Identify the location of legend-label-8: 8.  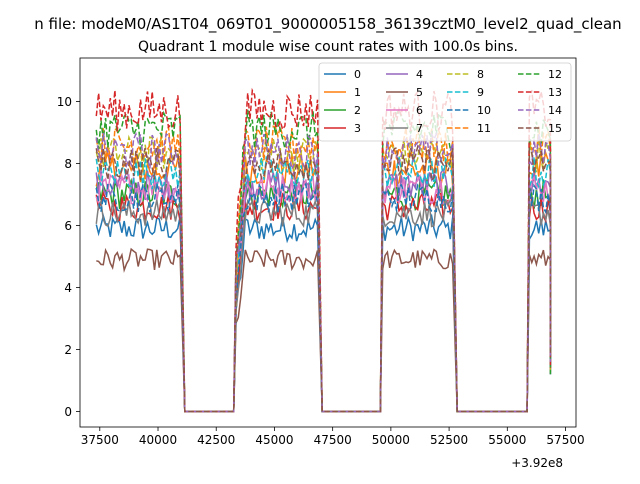
(480, 74).